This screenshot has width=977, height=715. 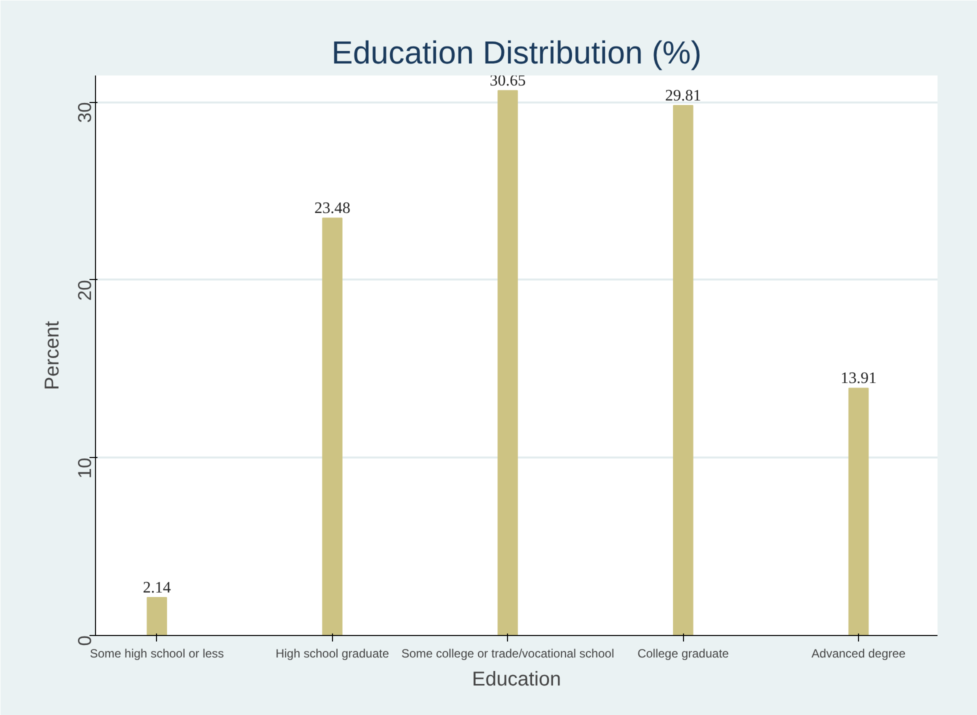 I want to click on x-tick-label: Advanced degree, so click(x=859, y=653).